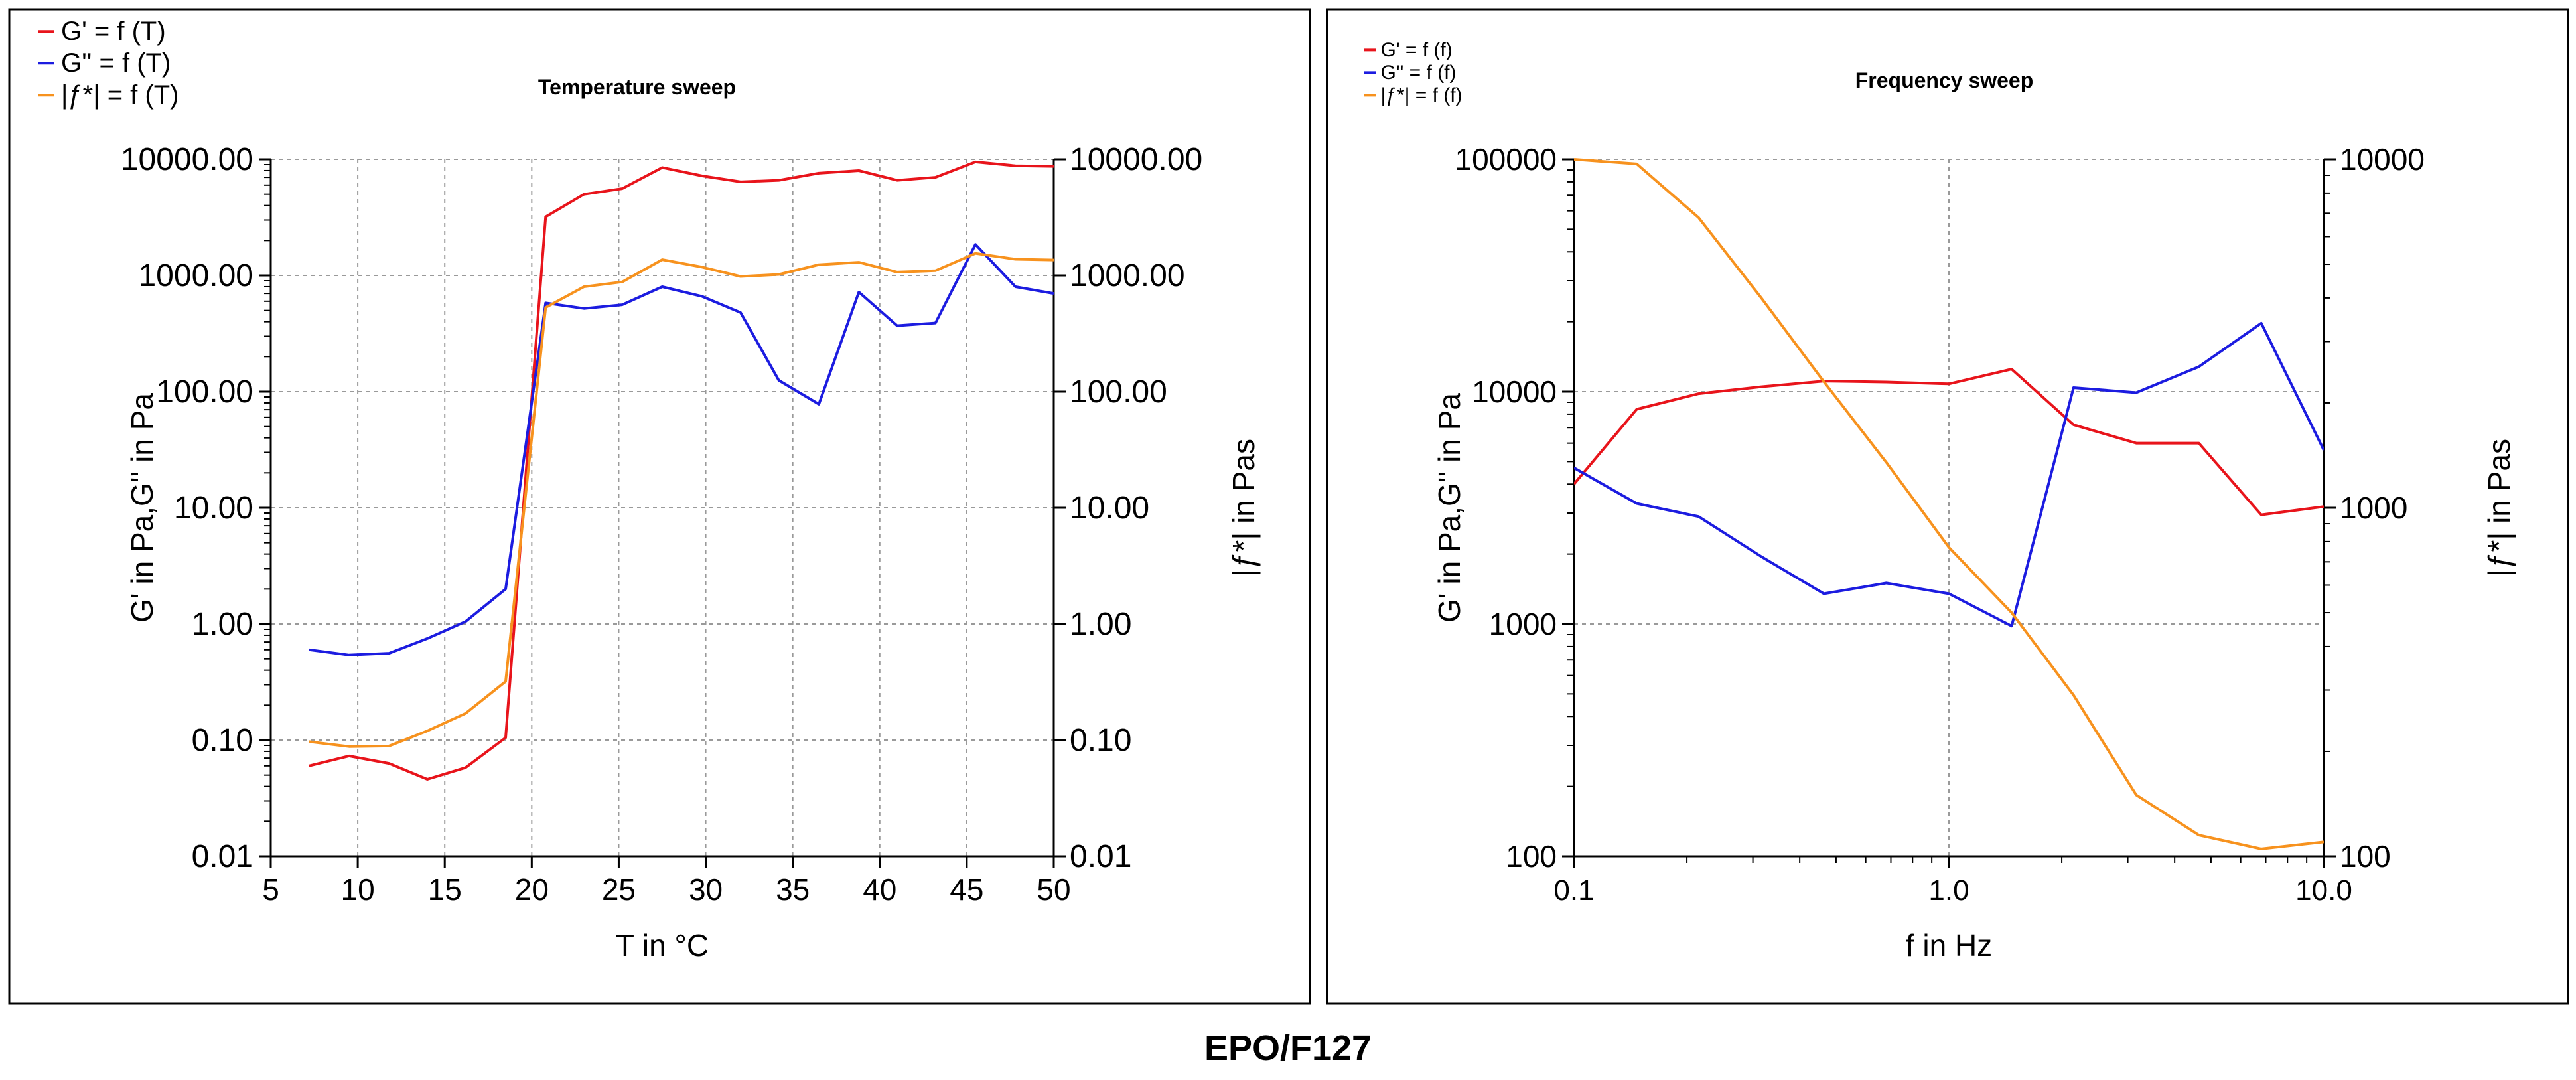  What do you see at coordinates (880, 889) in the screenshot?
I see `x-tick-label: 40` at bounding box center [880, 889].